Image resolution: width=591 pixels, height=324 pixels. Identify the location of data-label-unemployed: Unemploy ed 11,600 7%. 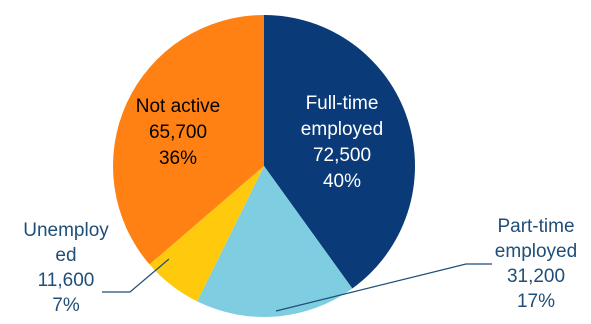
(66, 268).